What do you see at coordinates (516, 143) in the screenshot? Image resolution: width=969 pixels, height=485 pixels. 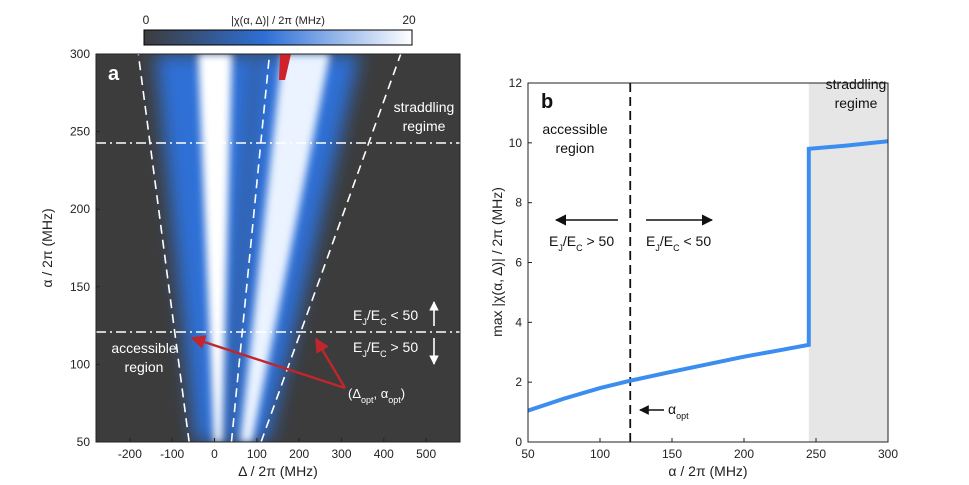 I see `panel-b-ytick-label: 10` at bounding box center [516, 143].